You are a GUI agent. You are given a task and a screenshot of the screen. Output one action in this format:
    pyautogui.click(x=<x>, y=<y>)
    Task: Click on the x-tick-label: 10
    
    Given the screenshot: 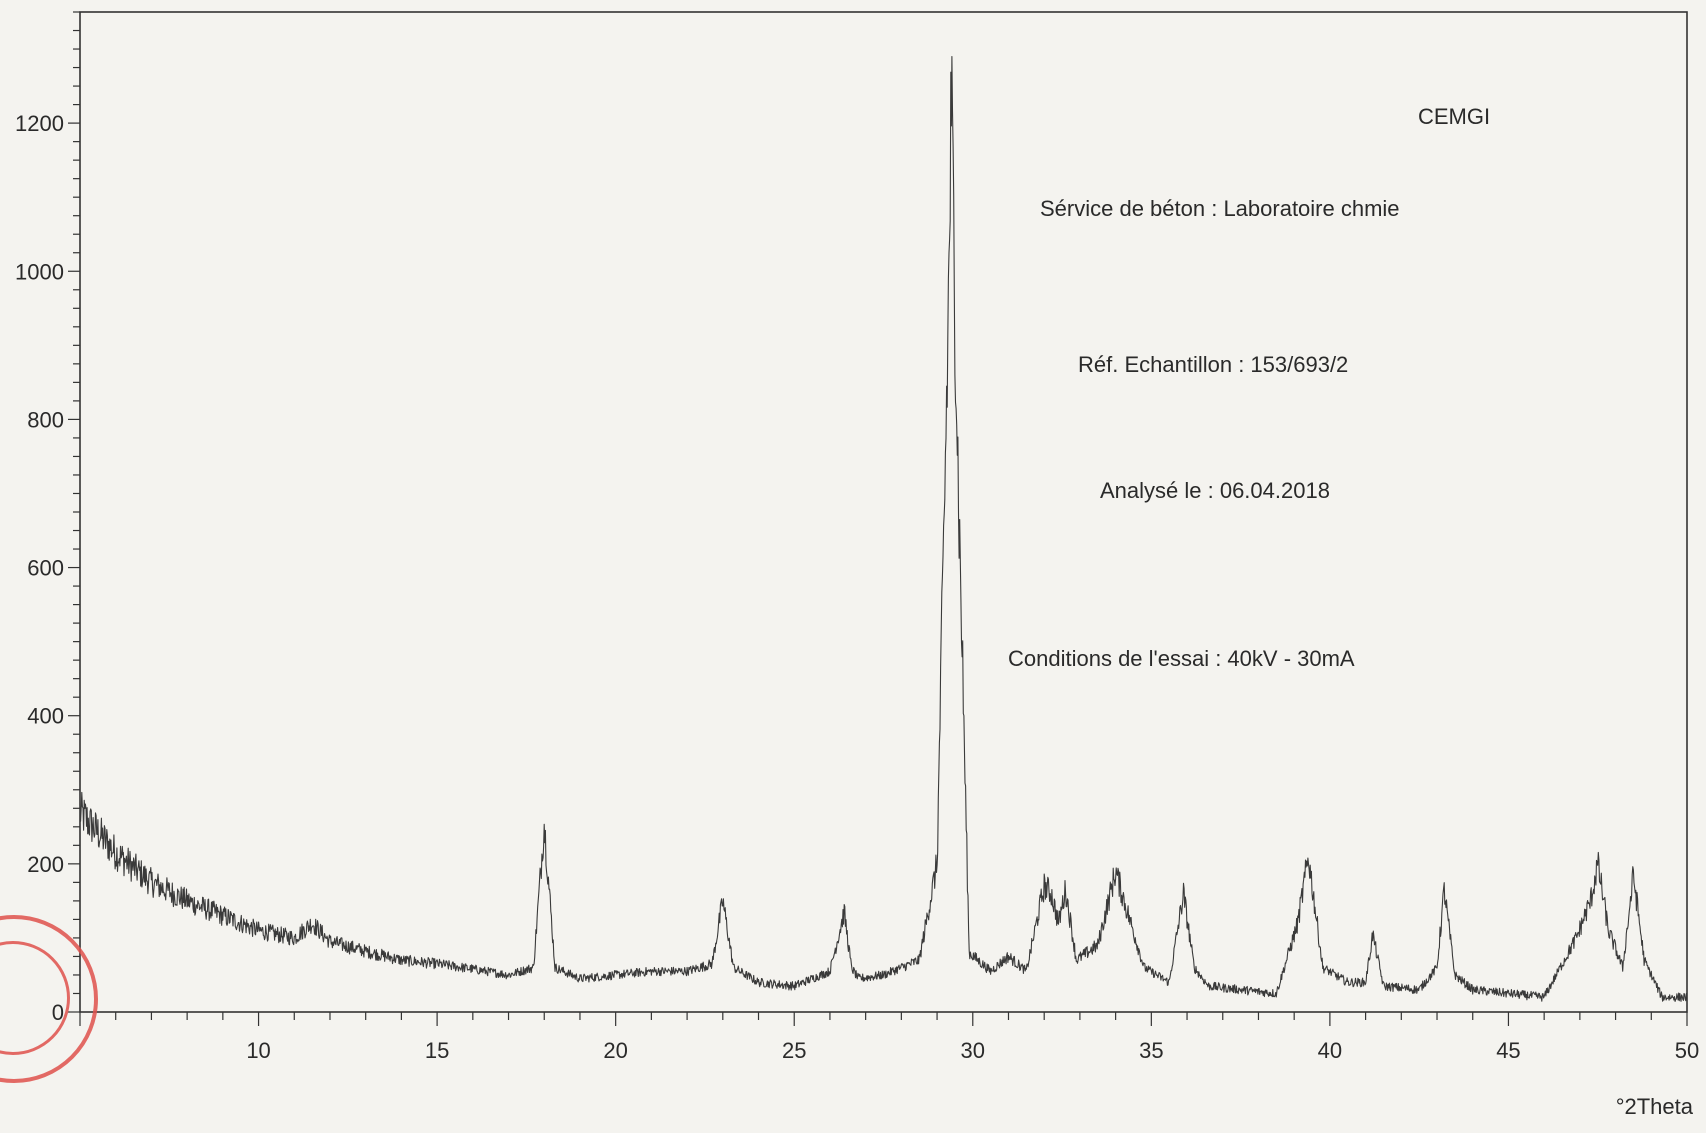 What is the action you would take?
    pyautogui.click(x=258, y=1050)
    